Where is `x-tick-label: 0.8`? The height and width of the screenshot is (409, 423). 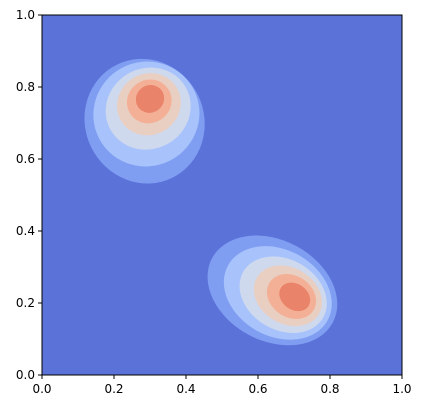 x-tick-label: 0.8 is located at coordinates (329, 389).